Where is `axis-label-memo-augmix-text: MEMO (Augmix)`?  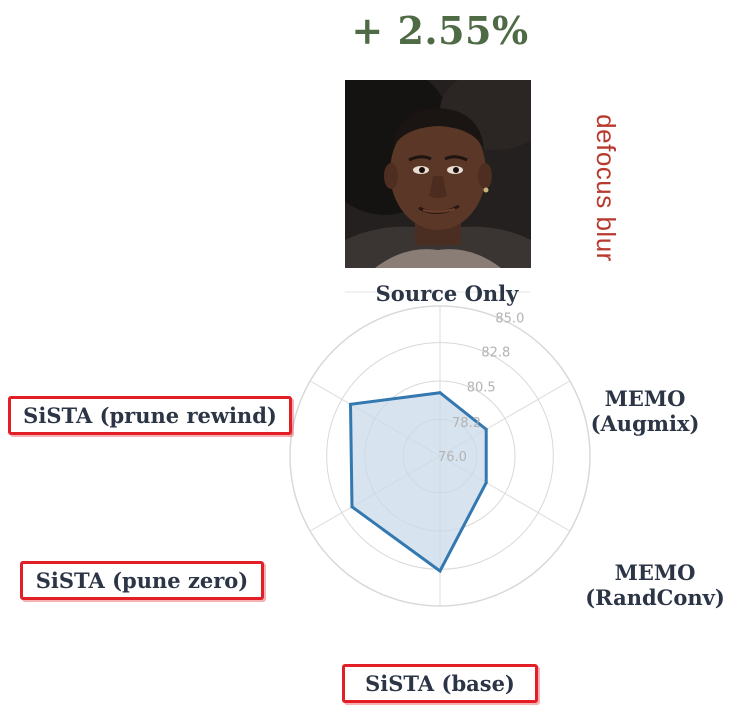
axis-label-memo-augmix-text: MEMO (Augmix) is located at coordinates (645, 411).